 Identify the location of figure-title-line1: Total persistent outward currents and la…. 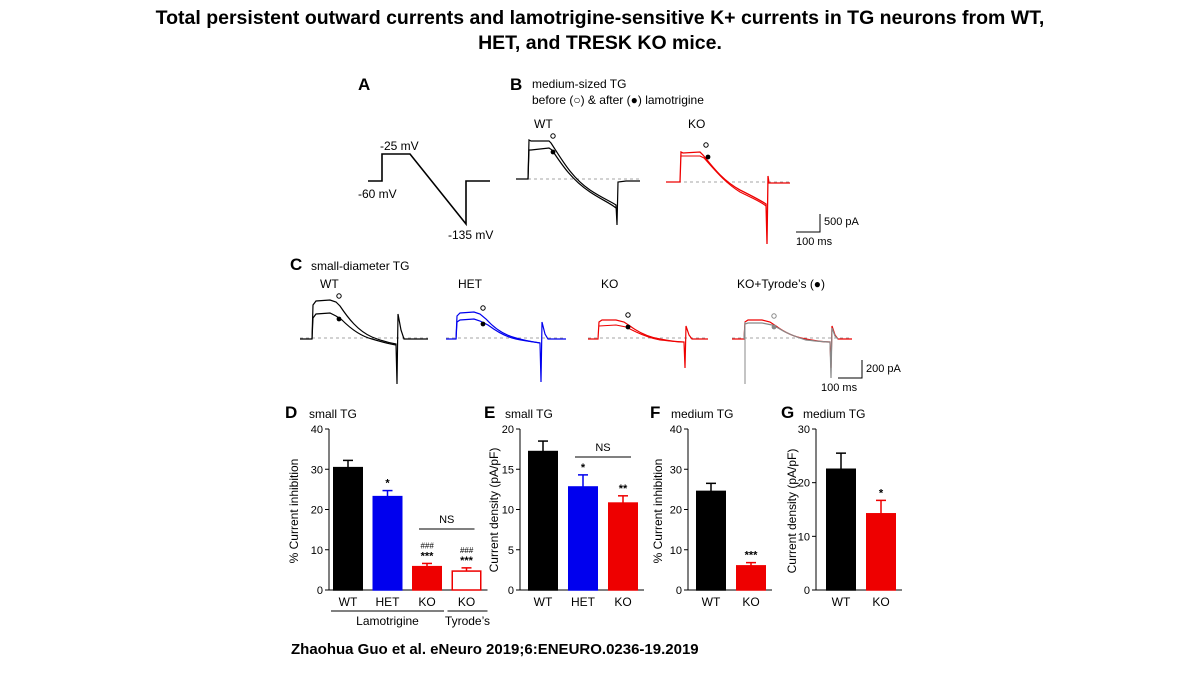
(600, 18).